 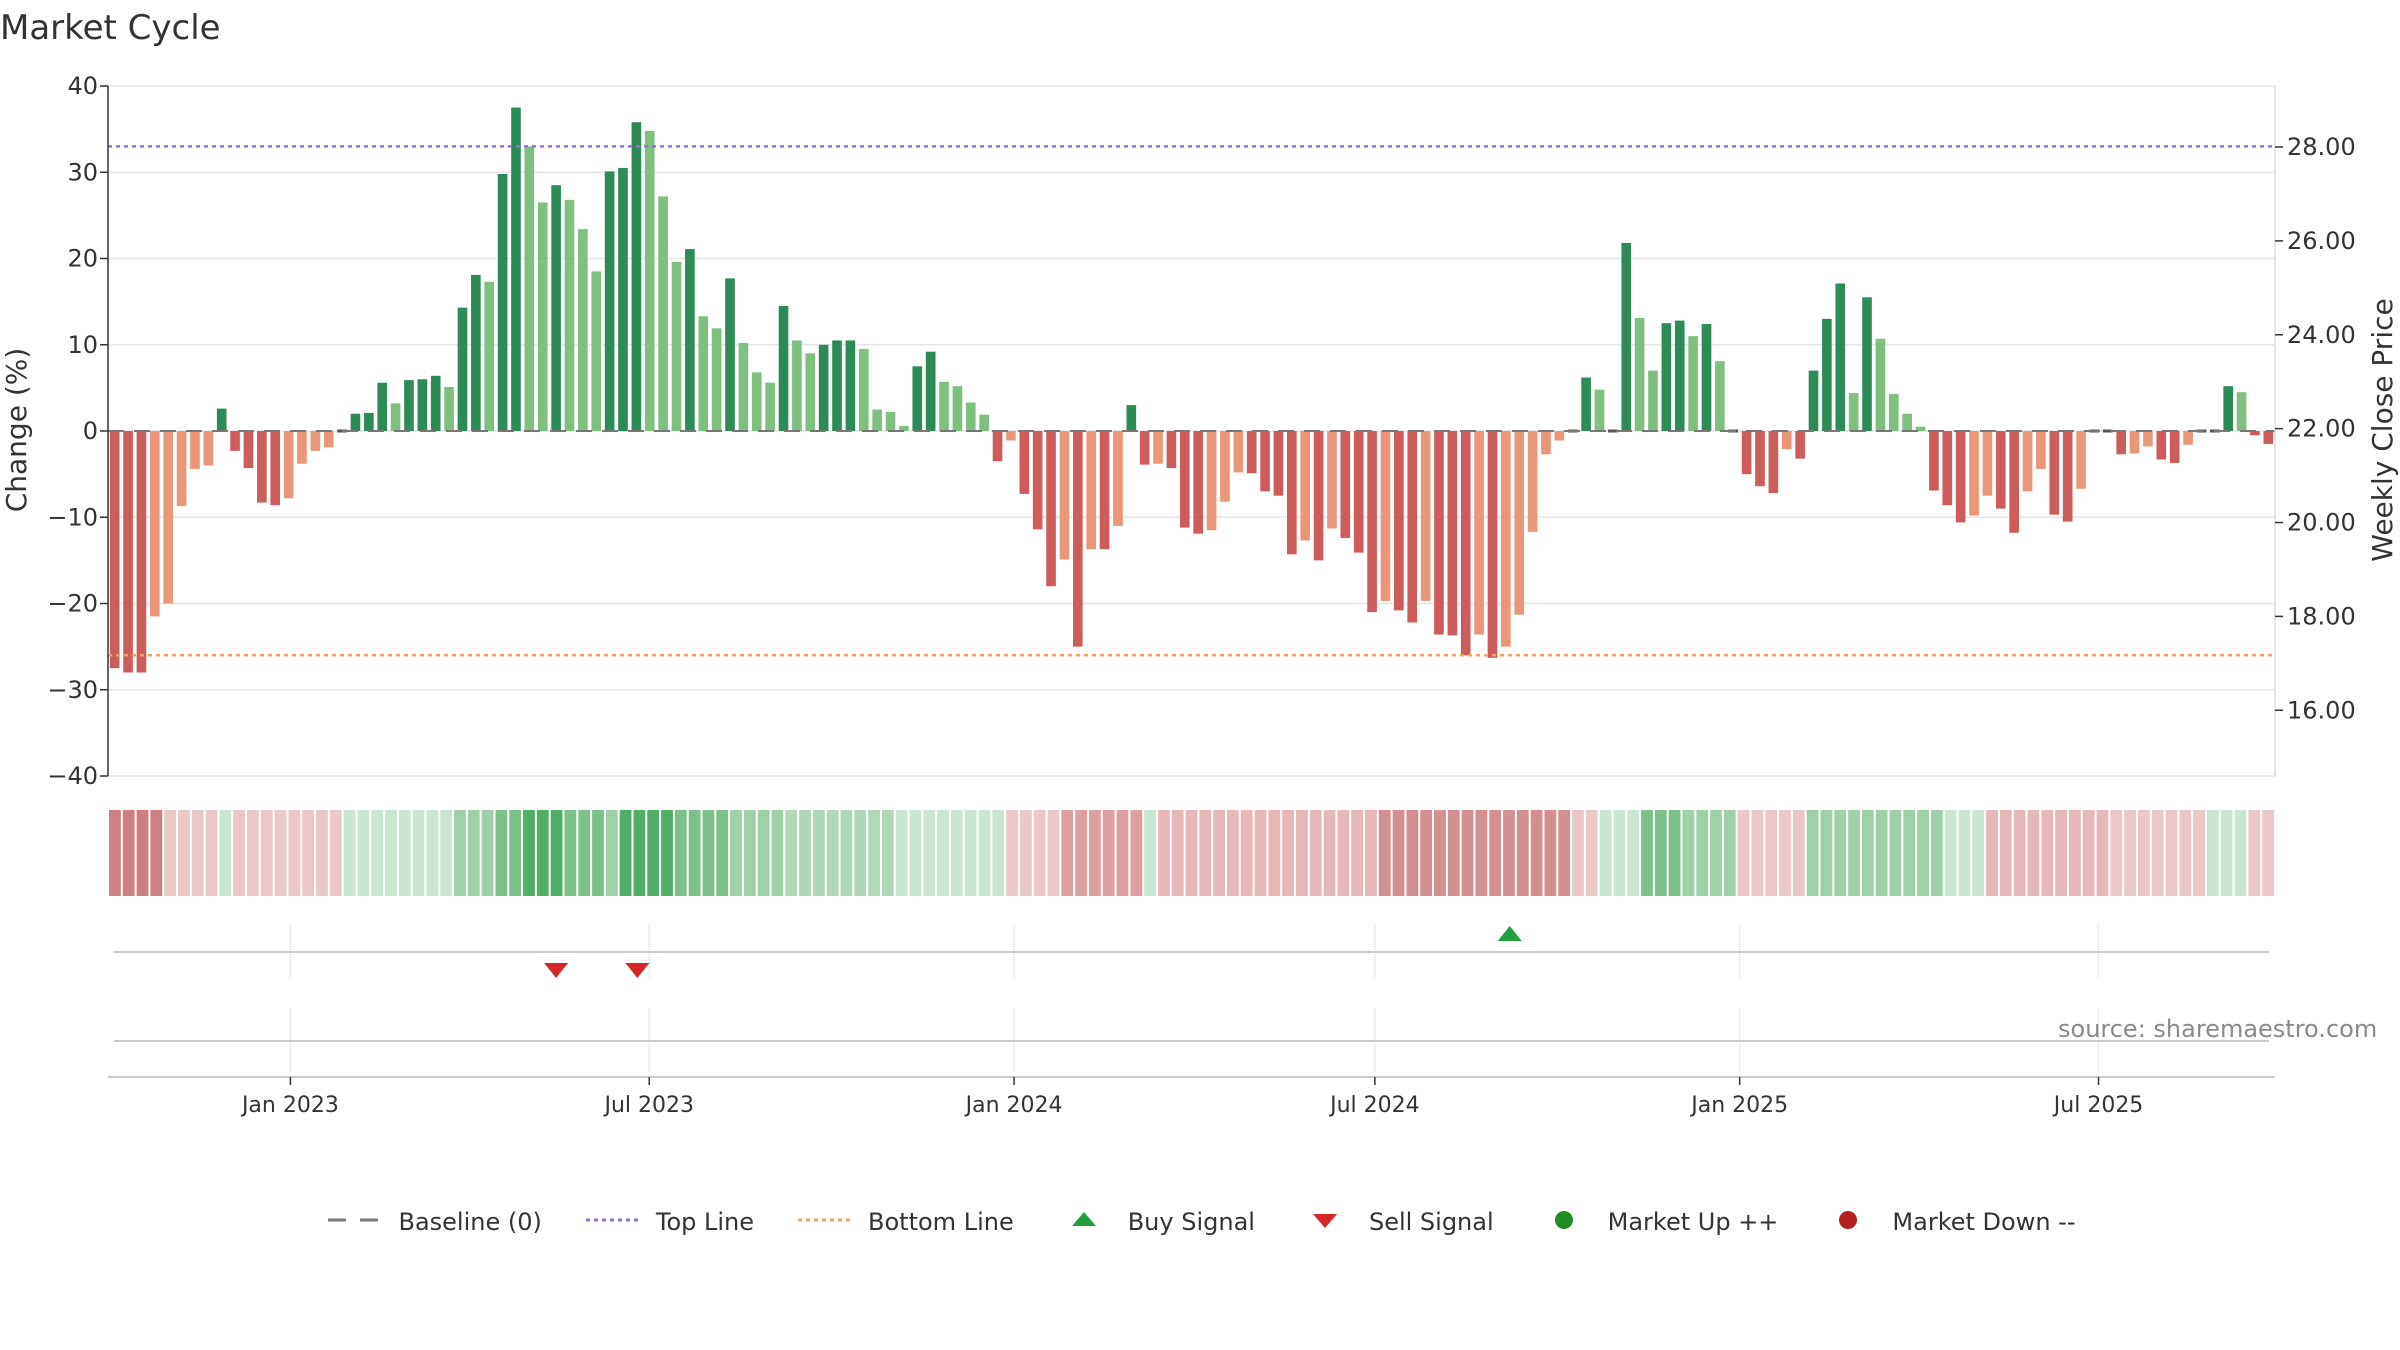 What do you see at coordinates (289, 1105) in the screenshot?
I see `x-tick-label: Jan 2023` at bounding box center [289, 1105].